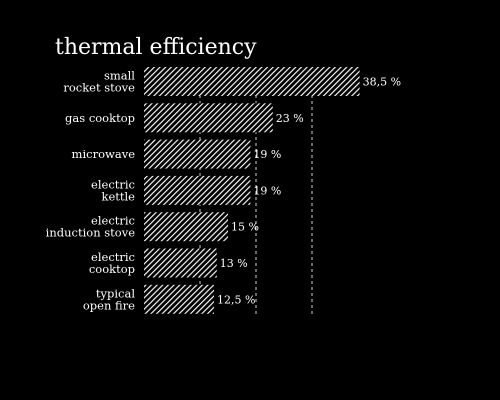  What do you see at coordinates (245, 227) in the screenshot?
I see `value-label: 15 %` at bounding box center [245, 227].